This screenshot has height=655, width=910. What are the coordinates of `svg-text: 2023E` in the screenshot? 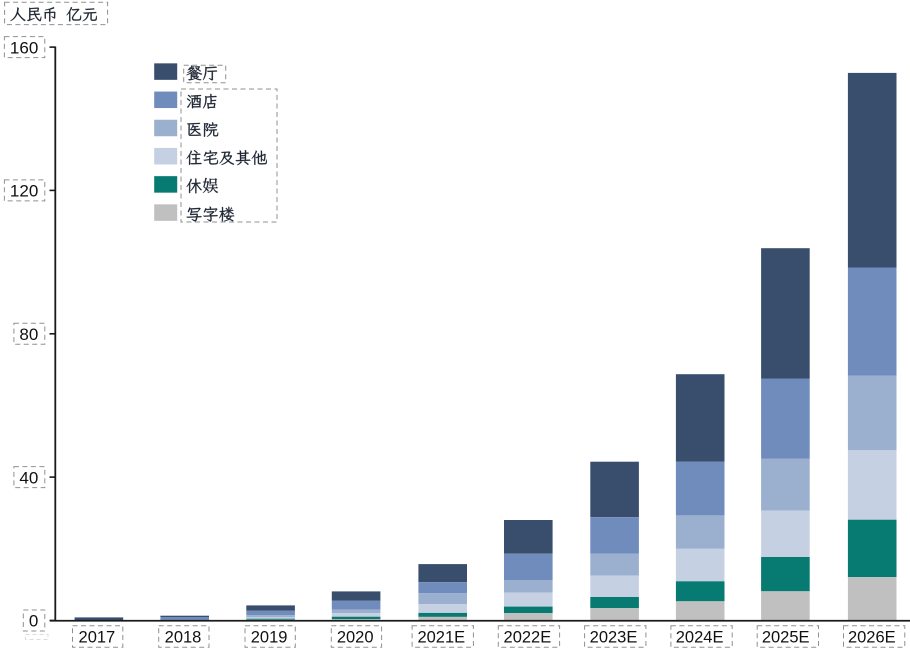 It's located at (614, 637).